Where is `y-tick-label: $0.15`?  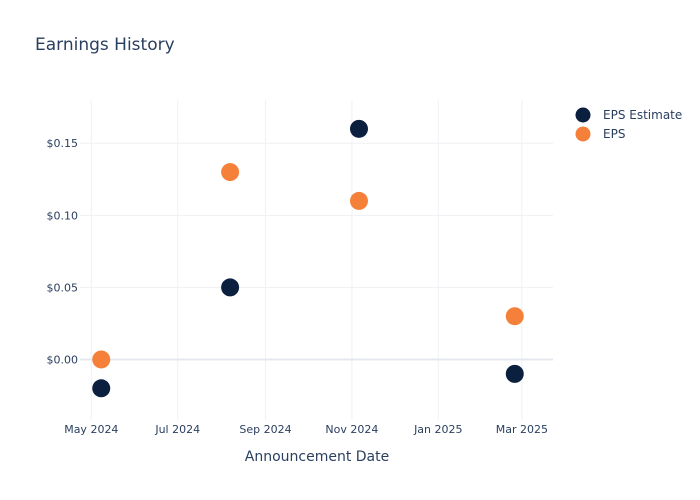
y-tick-label: $0.15 is located at coordinates (63, 143).